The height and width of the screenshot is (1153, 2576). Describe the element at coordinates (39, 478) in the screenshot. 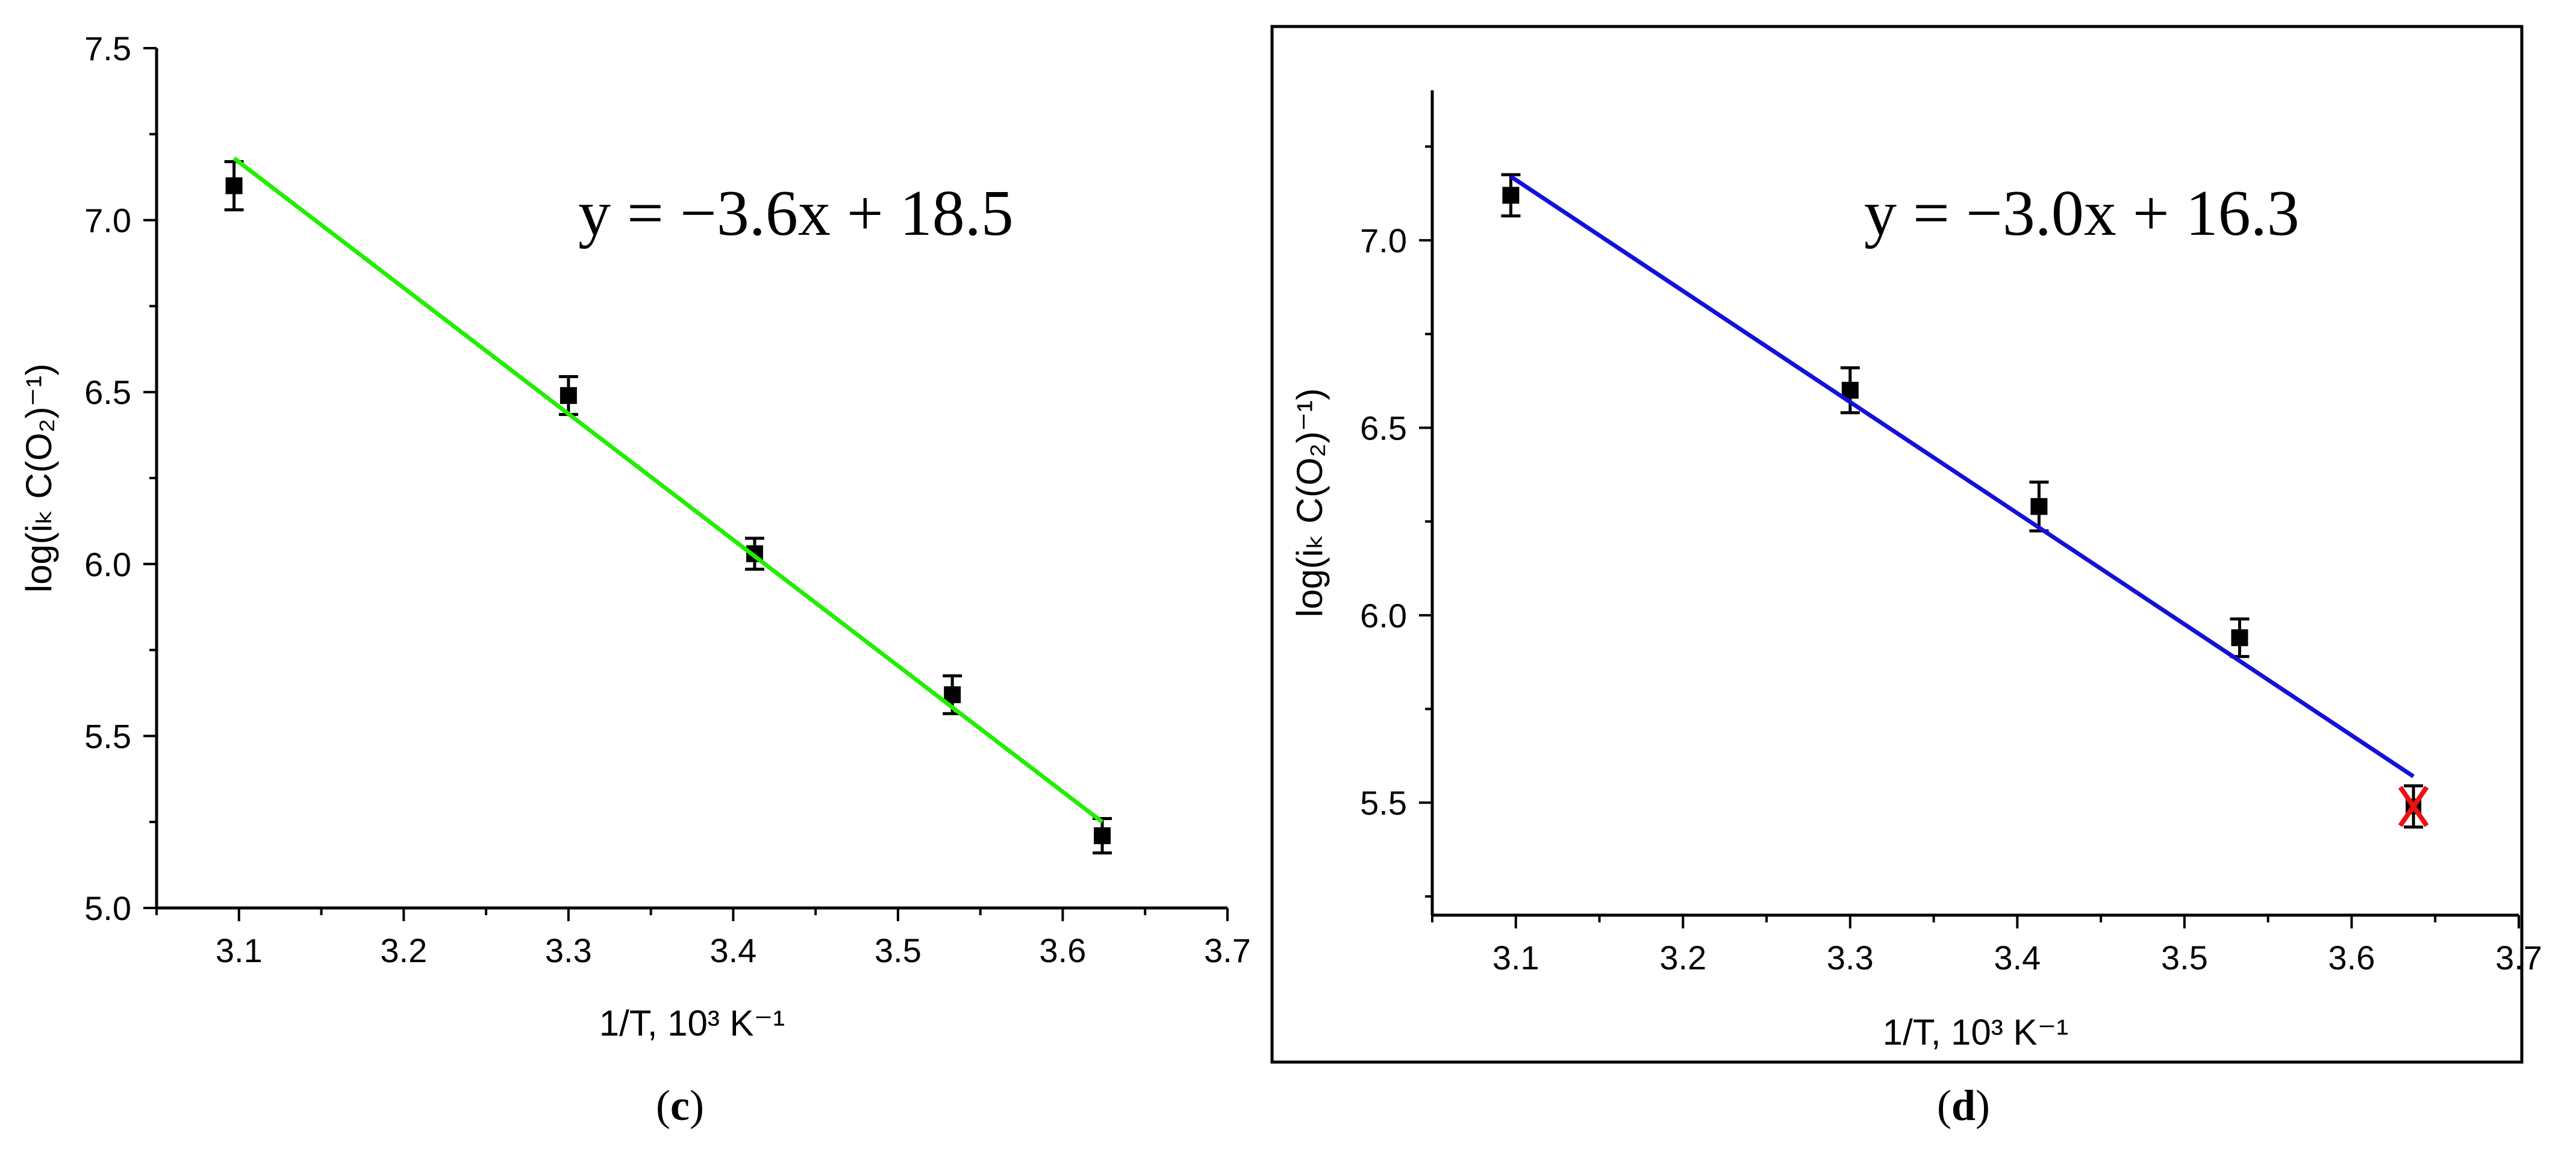

I see `y-axis-label-c: log(iₖ C(O₂)⁻¹)` at that location.